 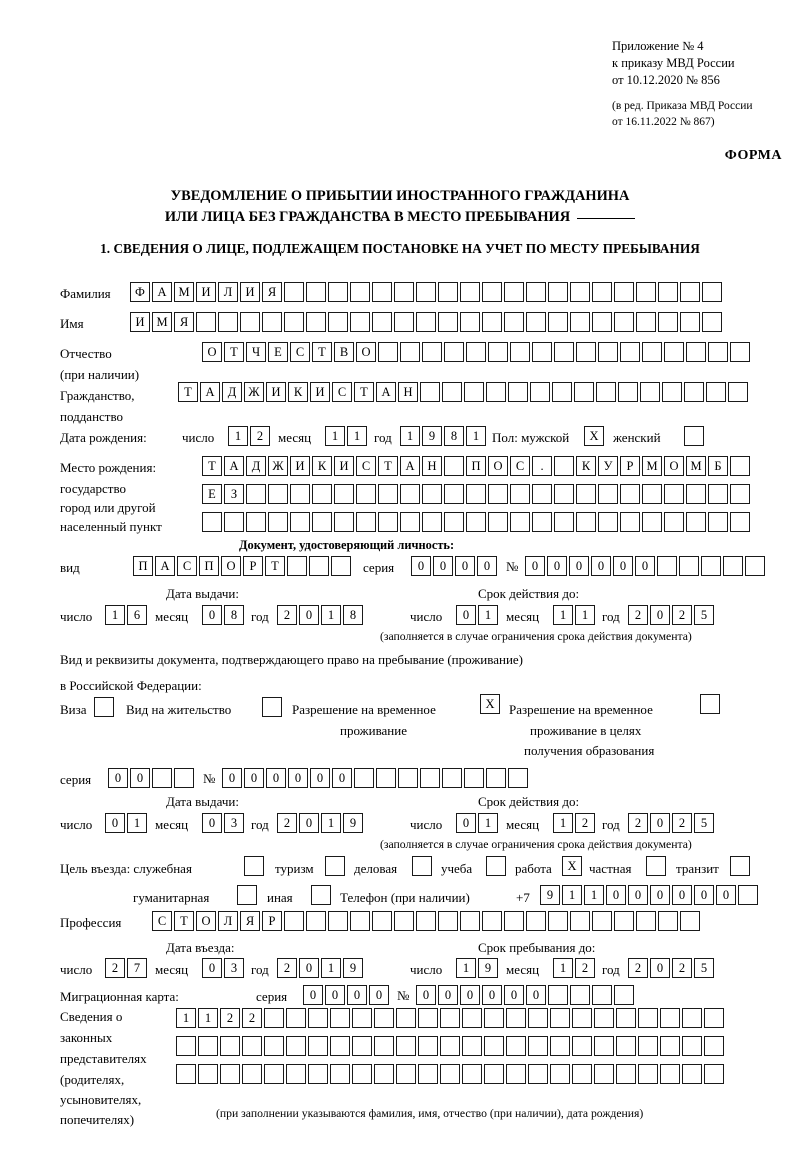 What do you see at coordinates (234, 615) in the screenshot?
I see `char-cell: 8` at bounding box center [234, 615].